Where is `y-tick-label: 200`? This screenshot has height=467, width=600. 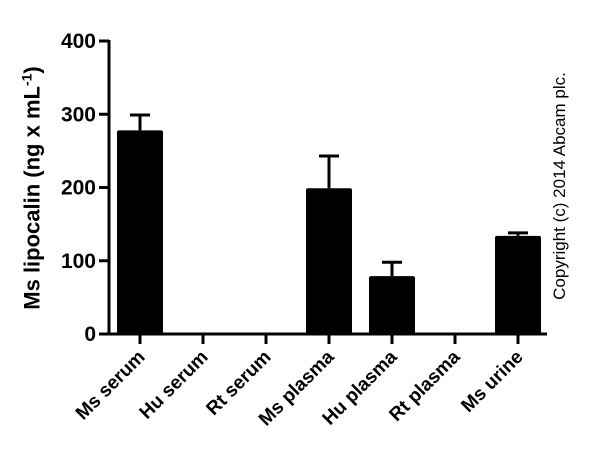 y-tick-label: 200 is located at coordinates (78, 188).